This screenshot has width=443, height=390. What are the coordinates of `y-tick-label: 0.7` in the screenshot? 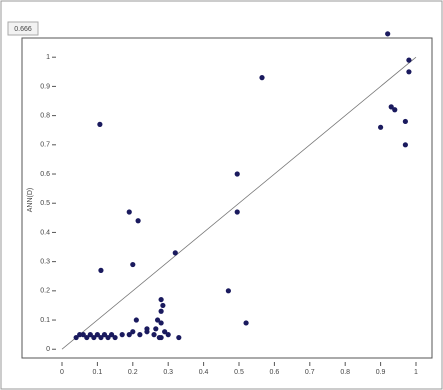 It's located at (45, 145).